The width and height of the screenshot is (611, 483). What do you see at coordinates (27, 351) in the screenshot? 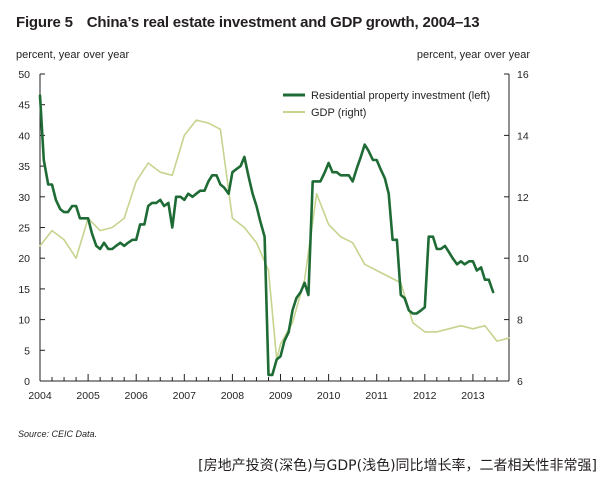
I see `y-left-tick-label: 5` at bounding box center [27, 351].